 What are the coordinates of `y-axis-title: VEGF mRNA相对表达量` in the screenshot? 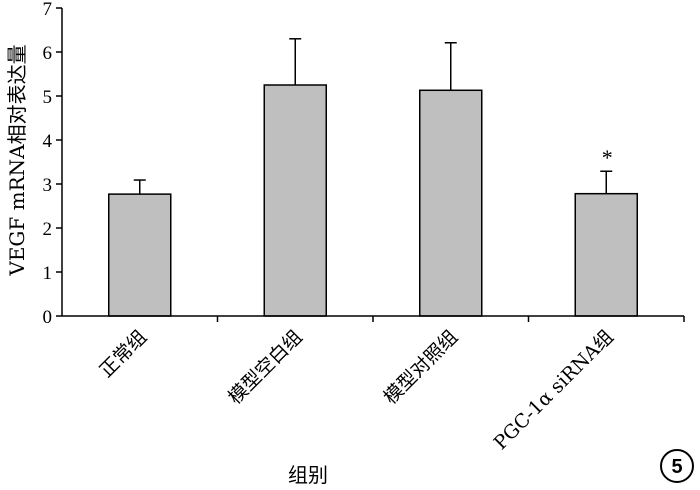 It's located at (17, 160).